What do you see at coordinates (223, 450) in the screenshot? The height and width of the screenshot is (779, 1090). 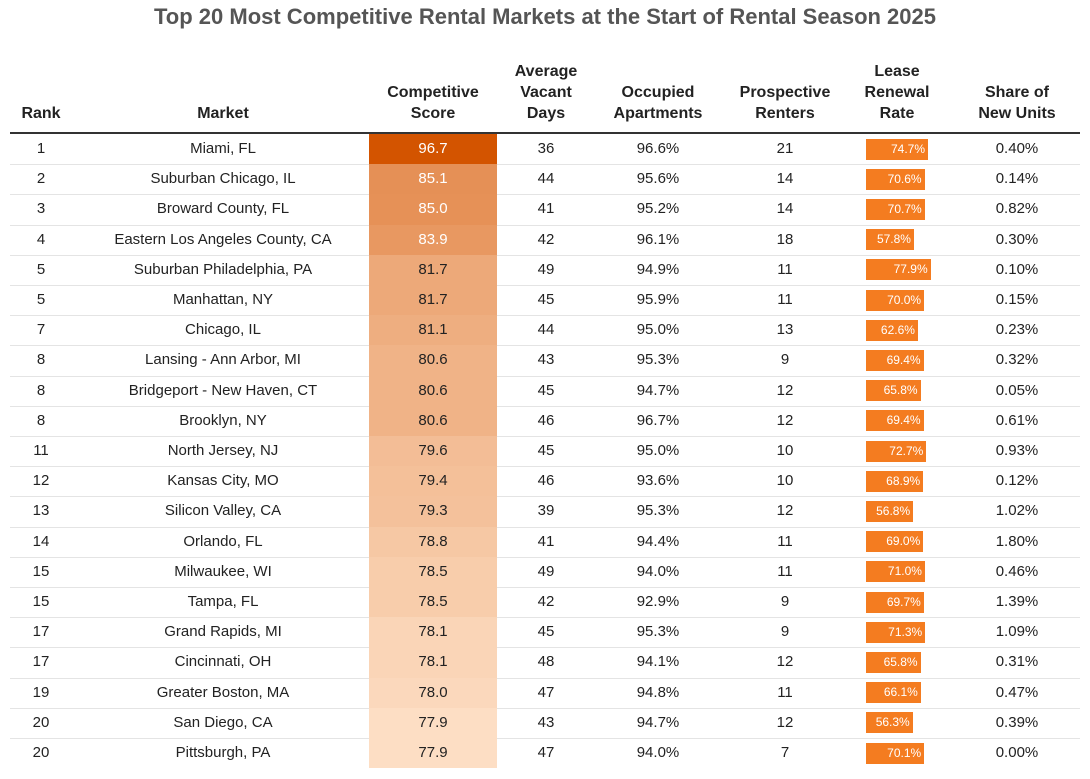 I see `market: North Jersey, NJ` at bounding box center [223, 450].